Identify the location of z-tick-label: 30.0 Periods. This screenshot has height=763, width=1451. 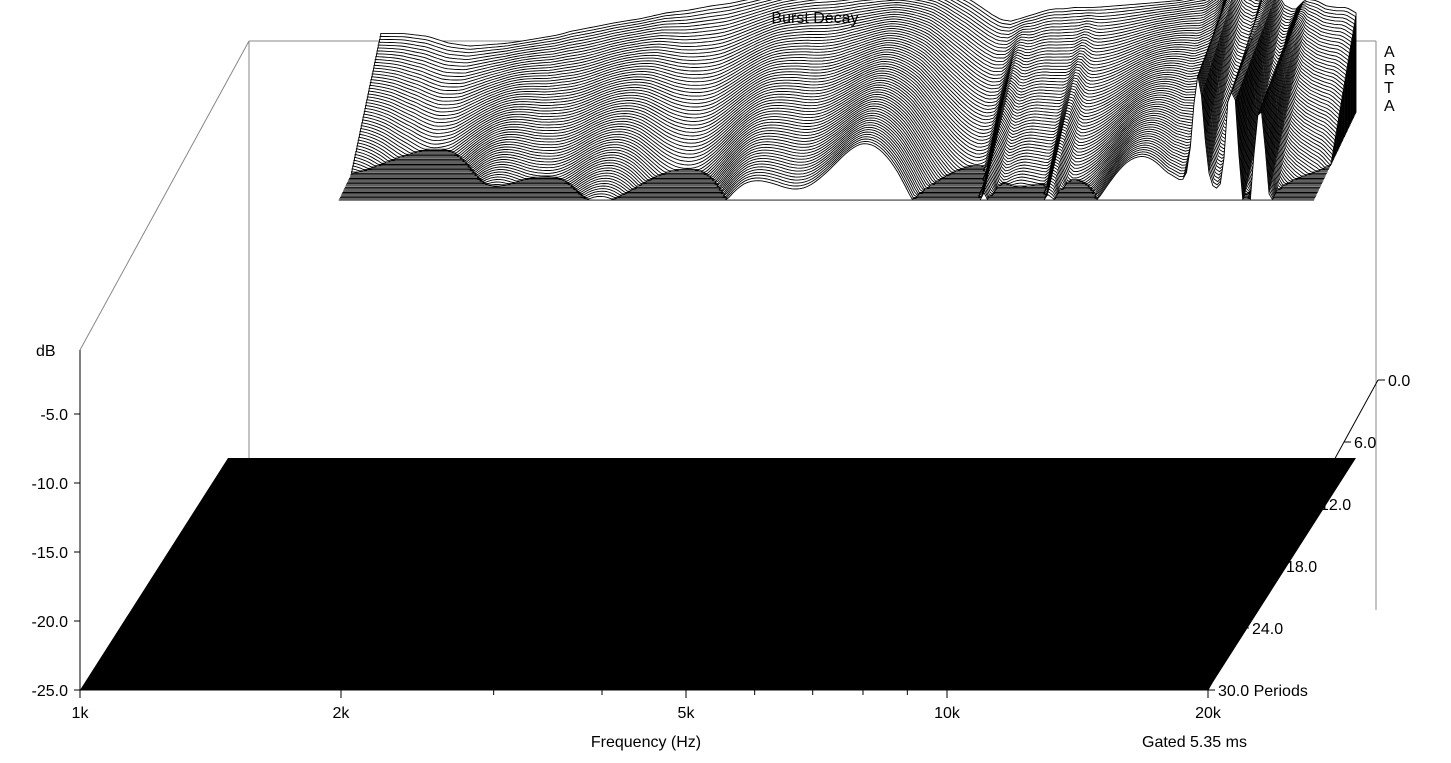
(1263, 691).